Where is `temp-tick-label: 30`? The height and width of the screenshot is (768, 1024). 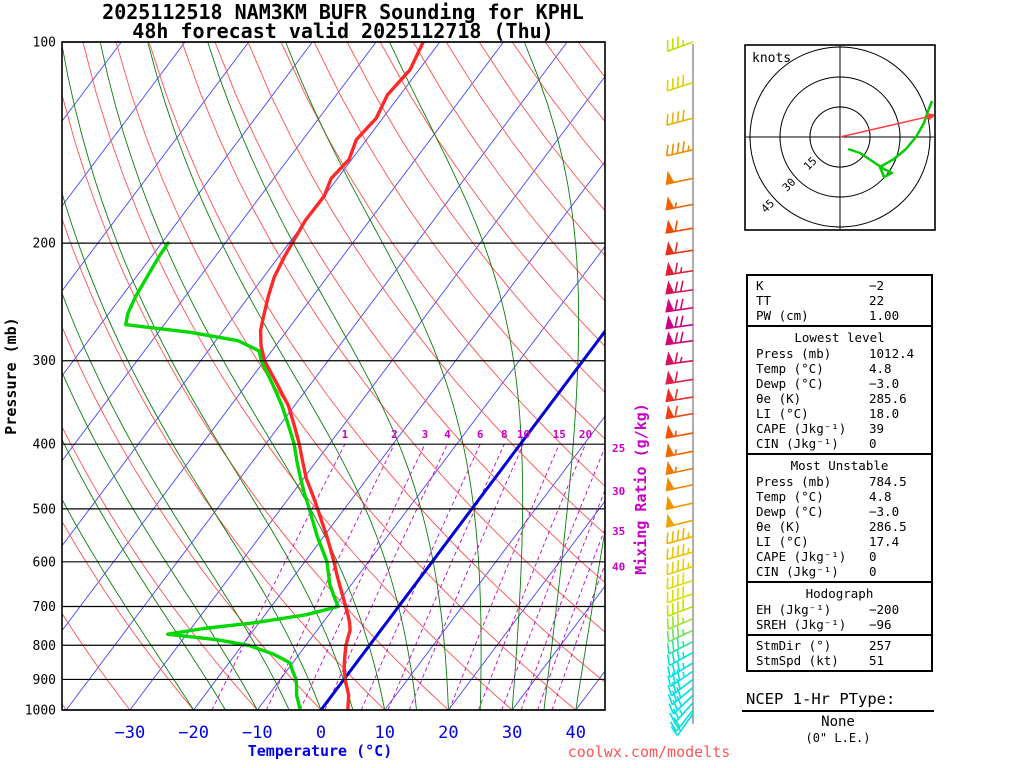 temp-tick-label: 30 is located at coordinates (512, 733).